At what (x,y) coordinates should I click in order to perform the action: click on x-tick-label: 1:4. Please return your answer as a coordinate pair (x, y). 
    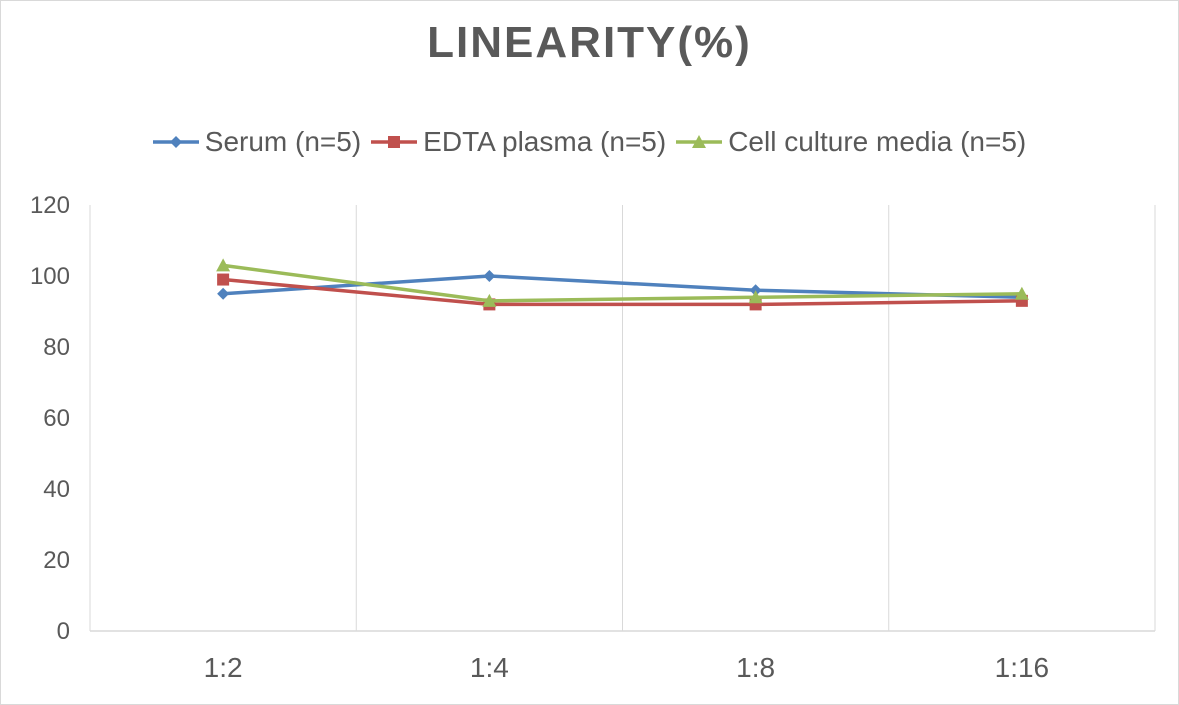
    Looking at the image, I should click on (489, 667).